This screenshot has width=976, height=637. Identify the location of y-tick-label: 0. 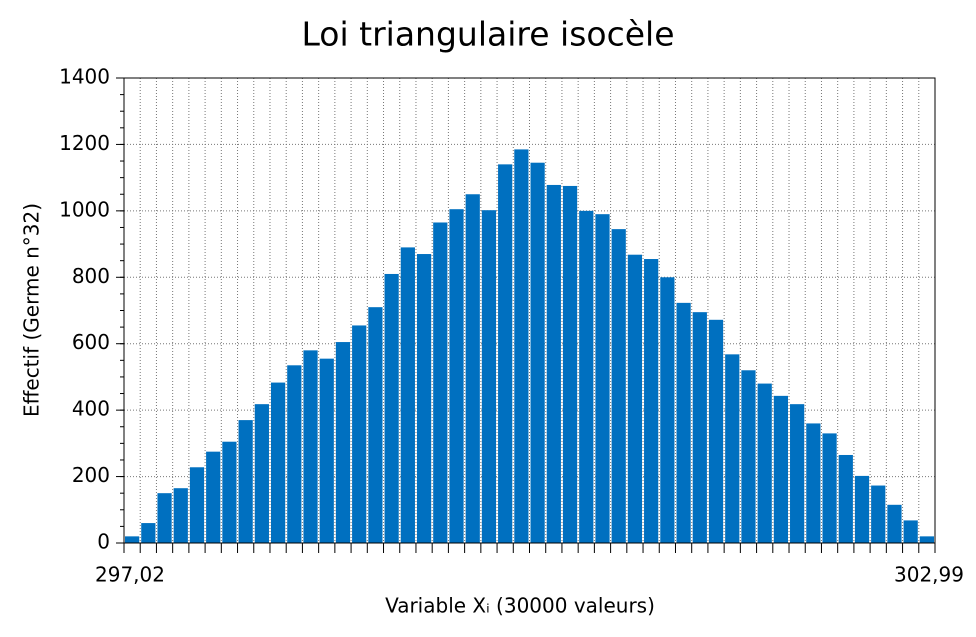
(103, 542).